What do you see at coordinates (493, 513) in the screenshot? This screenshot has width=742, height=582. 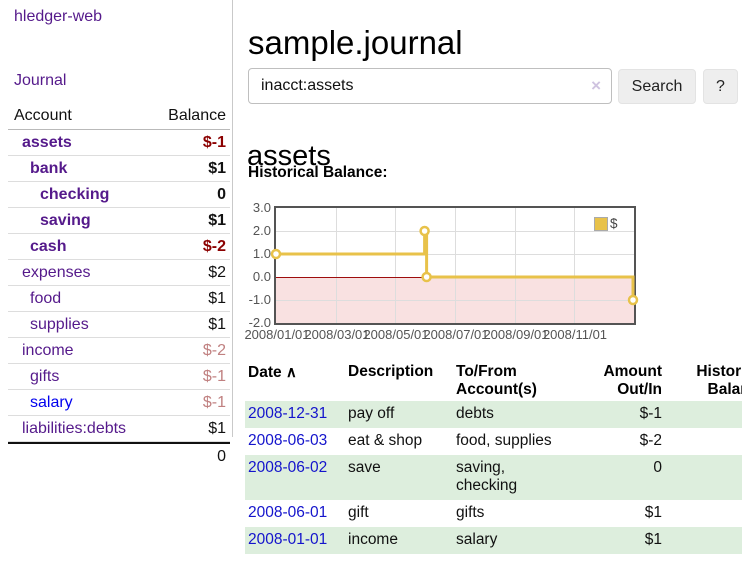 I see `register-row: 2008-06-01 gift gifts $1 $2` at bounding box center [493, 513].